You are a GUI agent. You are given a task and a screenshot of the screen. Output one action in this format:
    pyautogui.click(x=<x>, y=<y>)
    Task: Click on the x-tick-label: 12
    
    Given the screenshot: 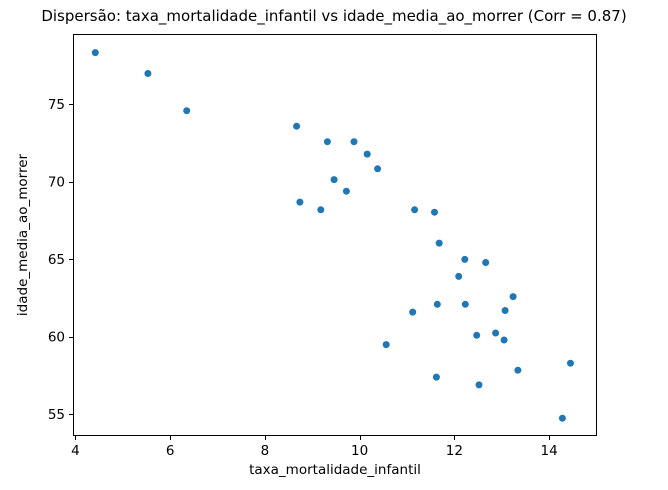 What is the action you would take?
    pyautogui.click(x=454, y=451)
    